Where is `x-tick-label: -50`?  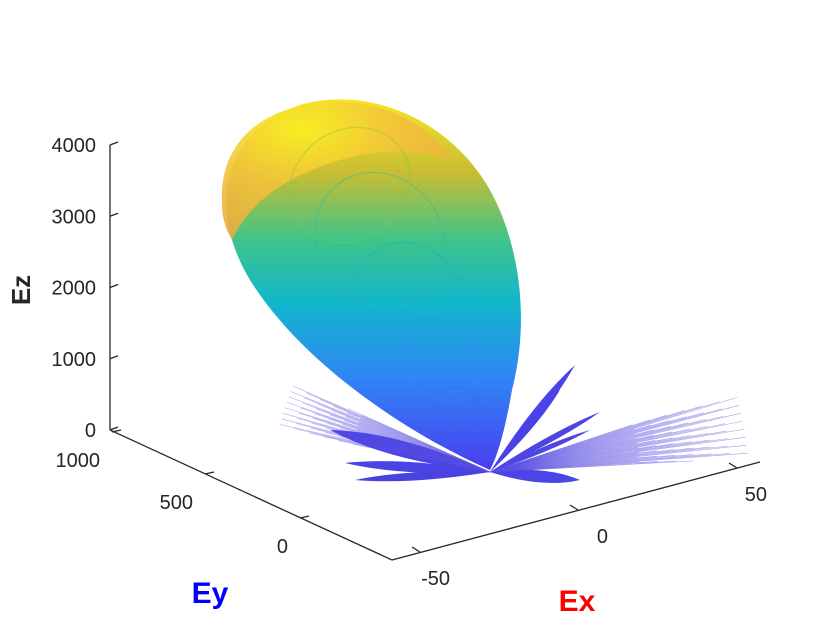 x-tick-label: -50 is located at coordinates (435, 579).